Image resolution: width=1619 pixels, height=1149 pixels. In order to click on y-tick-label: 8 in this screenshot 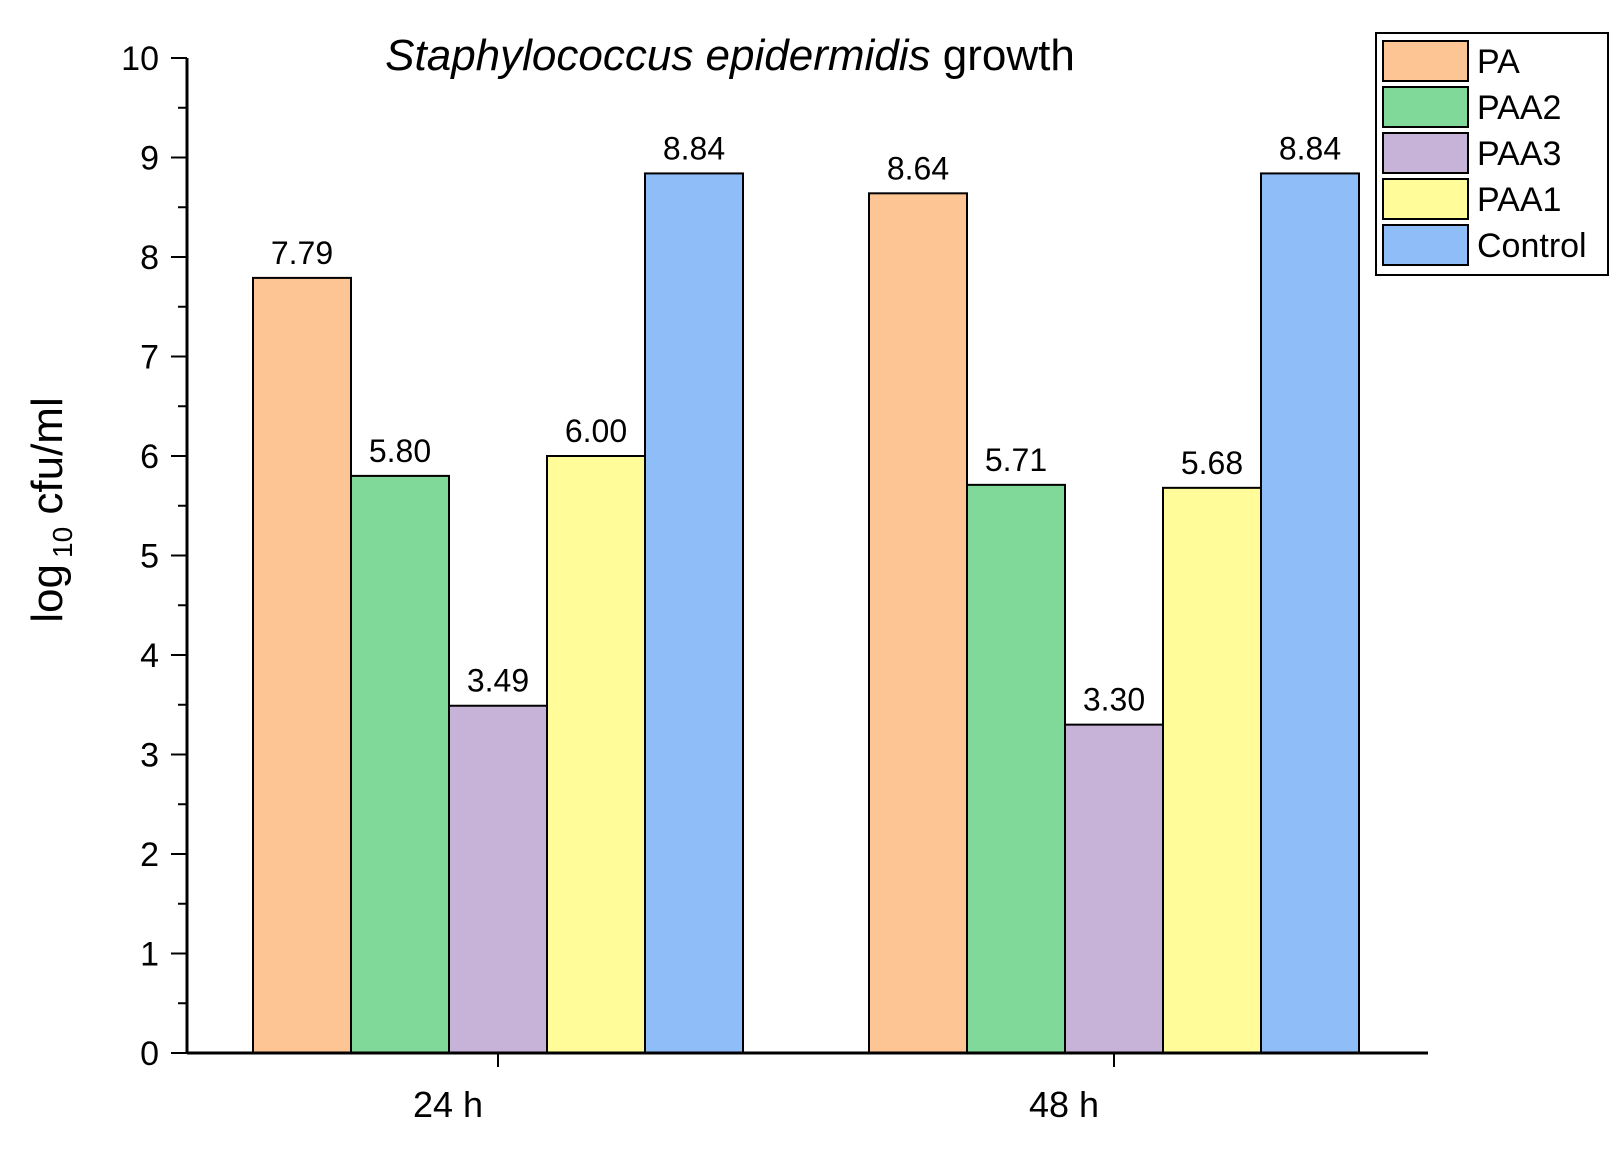, I will do `click(149, 258)`.